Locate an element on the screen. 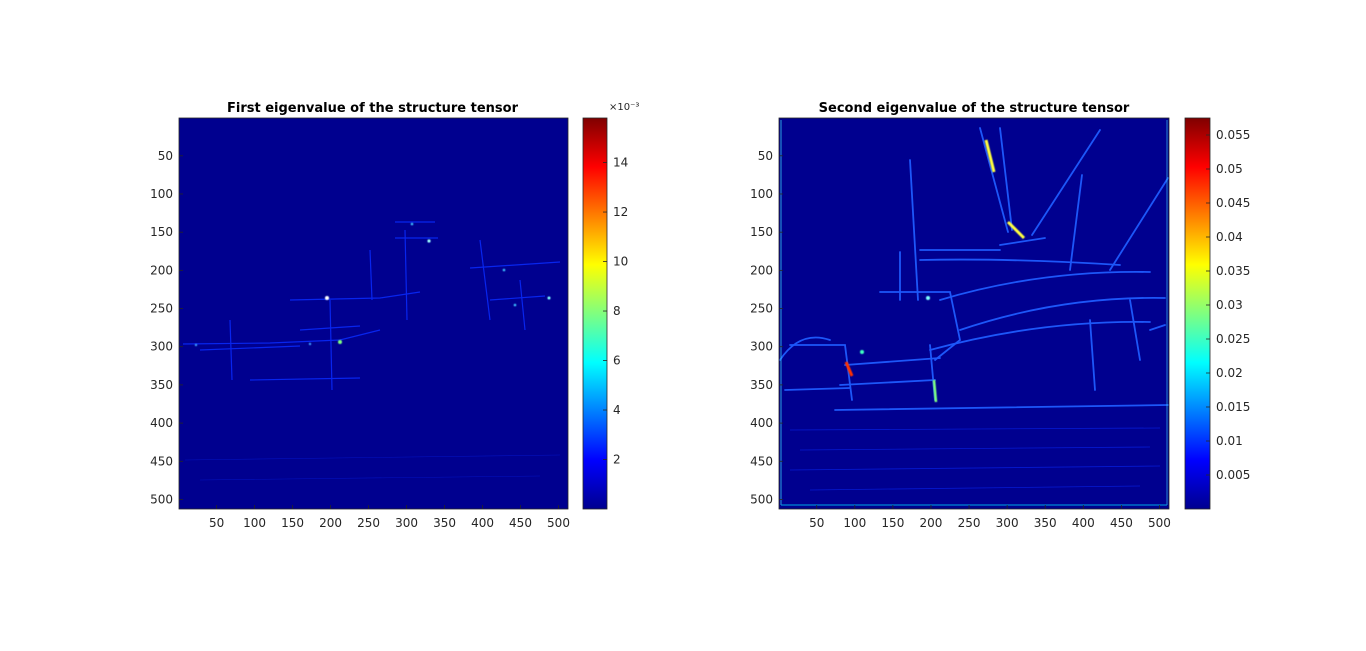 The width and height of the screenshot is (1366, 651). colorbar-tick-label: 8 is located at coordinates (617, 311).